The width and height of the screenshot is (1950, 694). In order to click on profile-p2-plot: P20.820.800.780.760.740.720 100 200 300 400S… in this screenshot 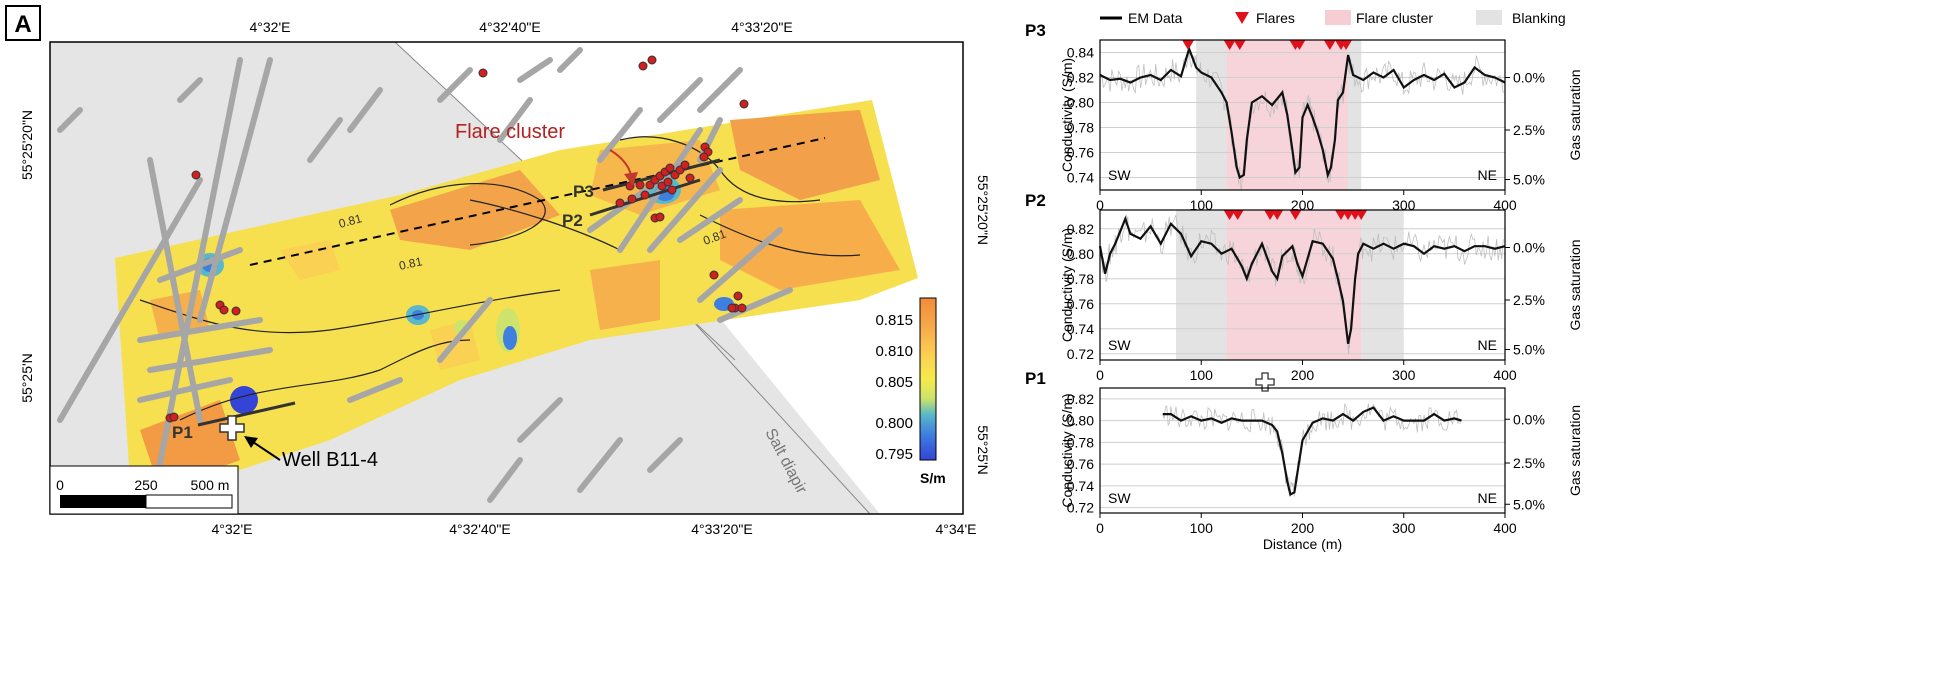, I will do `click(1304, 287)`.